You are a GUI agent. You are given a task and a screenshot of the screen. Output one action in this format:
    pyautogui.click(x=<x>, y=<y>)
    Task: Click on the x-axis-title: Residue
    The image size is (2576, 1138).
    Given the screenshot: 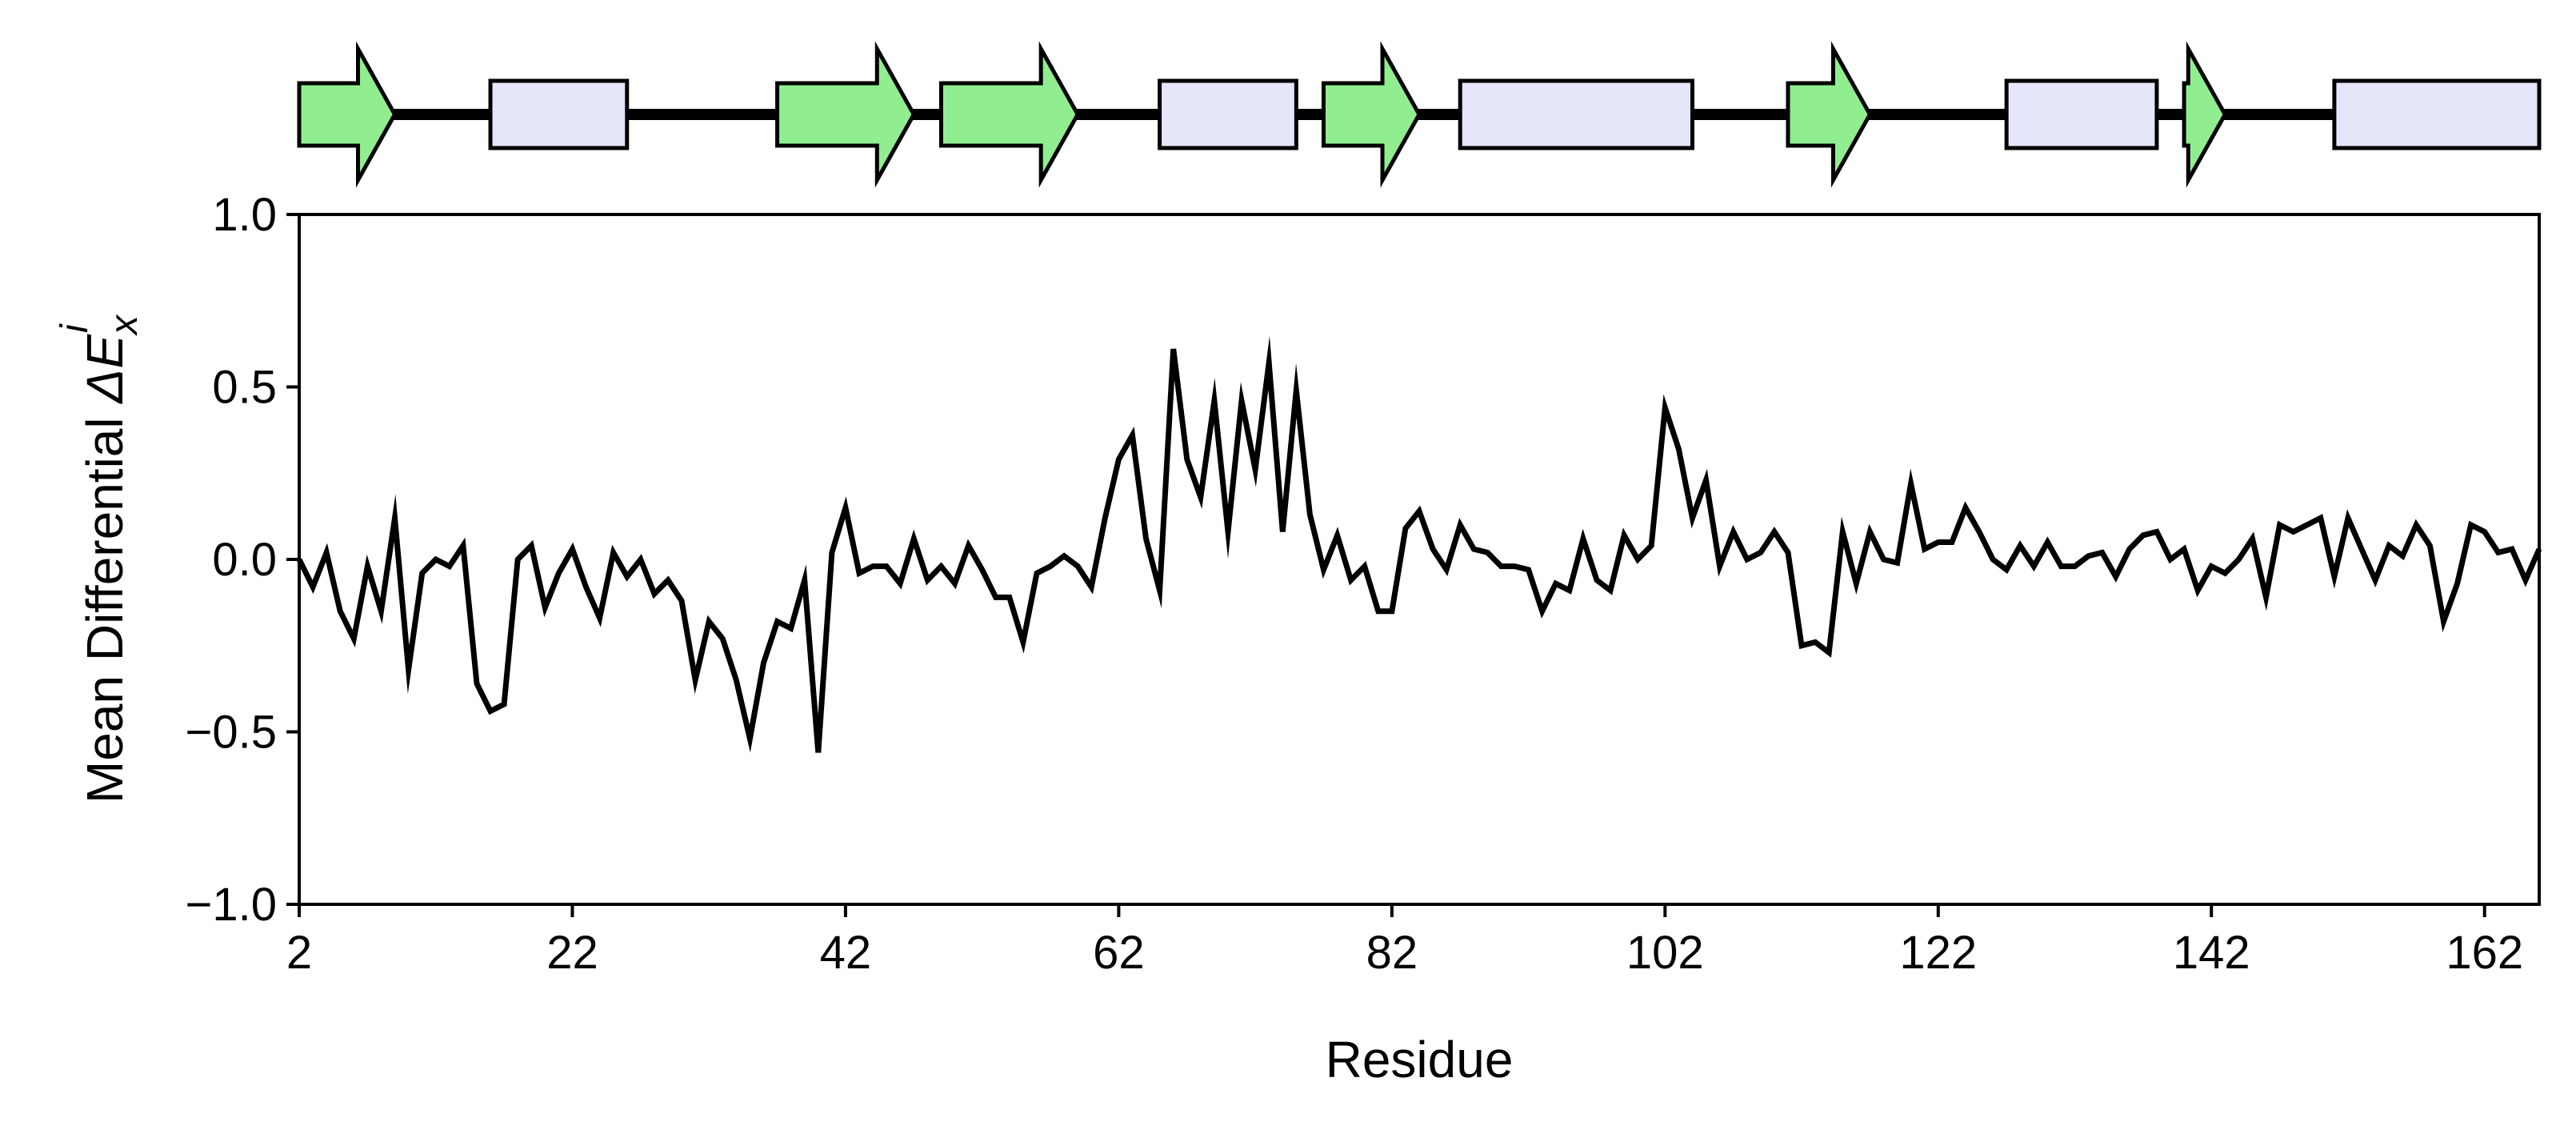 What is the action you would take?
    pyautogui.click(x=1420, y=1059)
    